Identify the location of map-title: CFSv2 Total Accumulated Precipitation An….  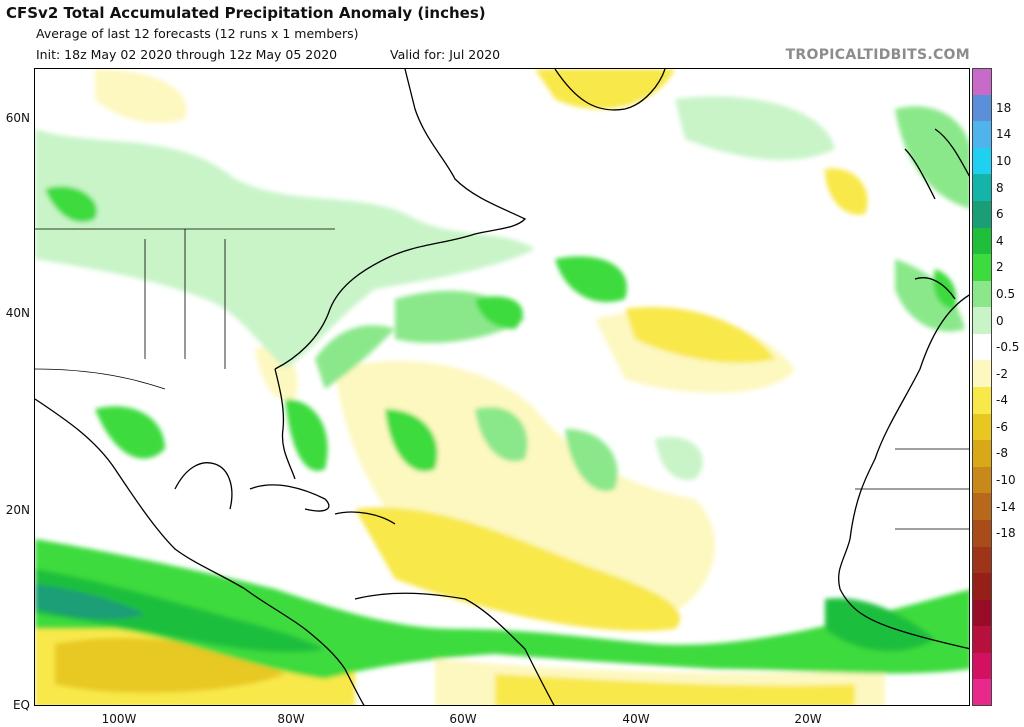
(246, 13).